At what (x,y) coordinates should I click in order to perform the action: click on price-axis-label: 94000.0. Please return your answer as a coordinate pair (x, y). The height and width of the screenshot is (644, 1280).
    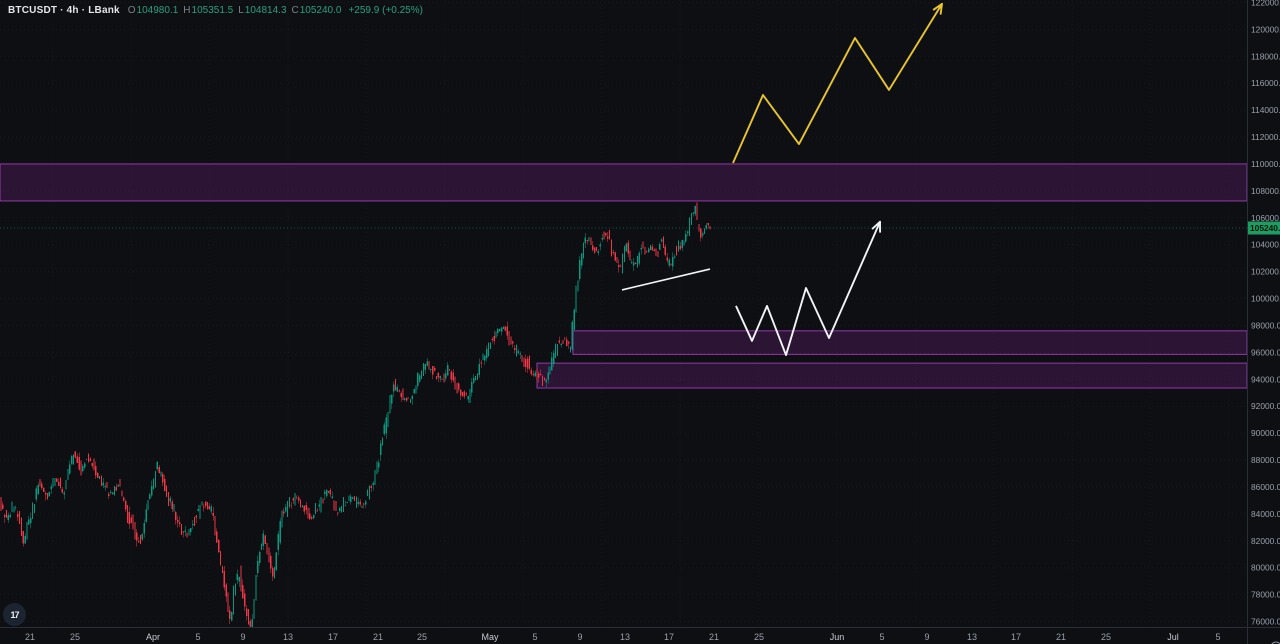
    Looking at the image, I should click on (1265, 379).